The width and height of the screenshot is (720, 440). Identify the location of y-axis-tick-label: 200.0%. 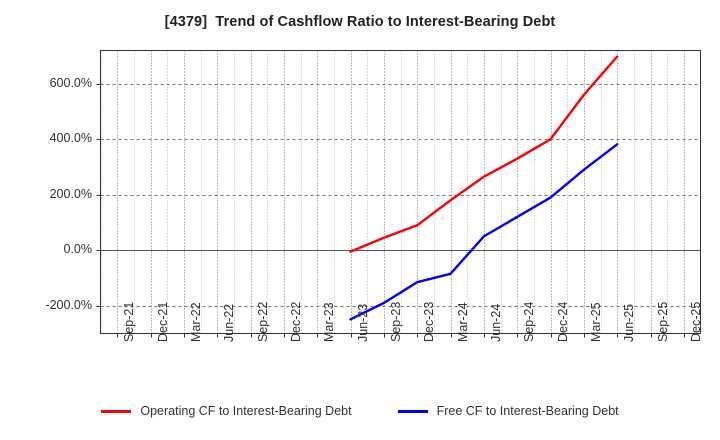
(70, 193).